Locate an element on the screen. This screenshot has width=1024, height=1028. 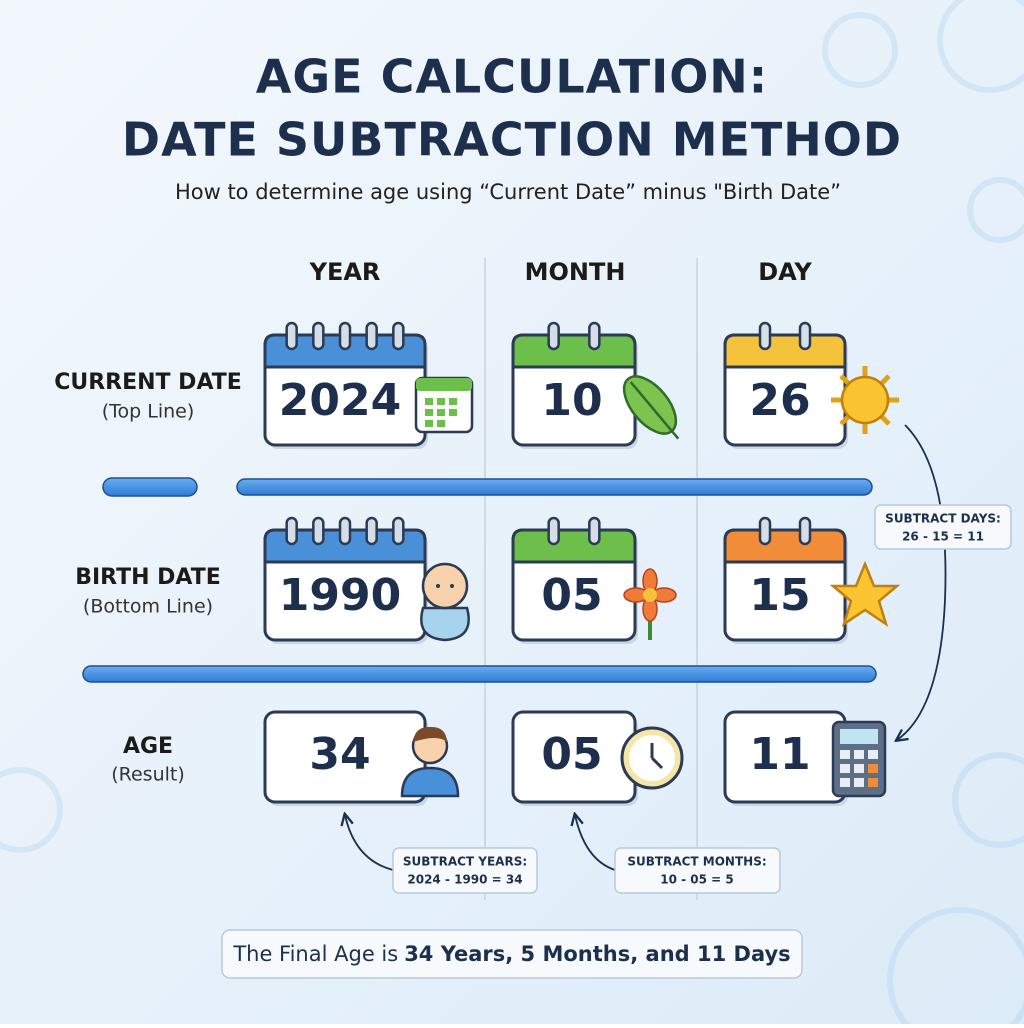
summary-prefix: The Final Age is is located at coordinates (315, 954).